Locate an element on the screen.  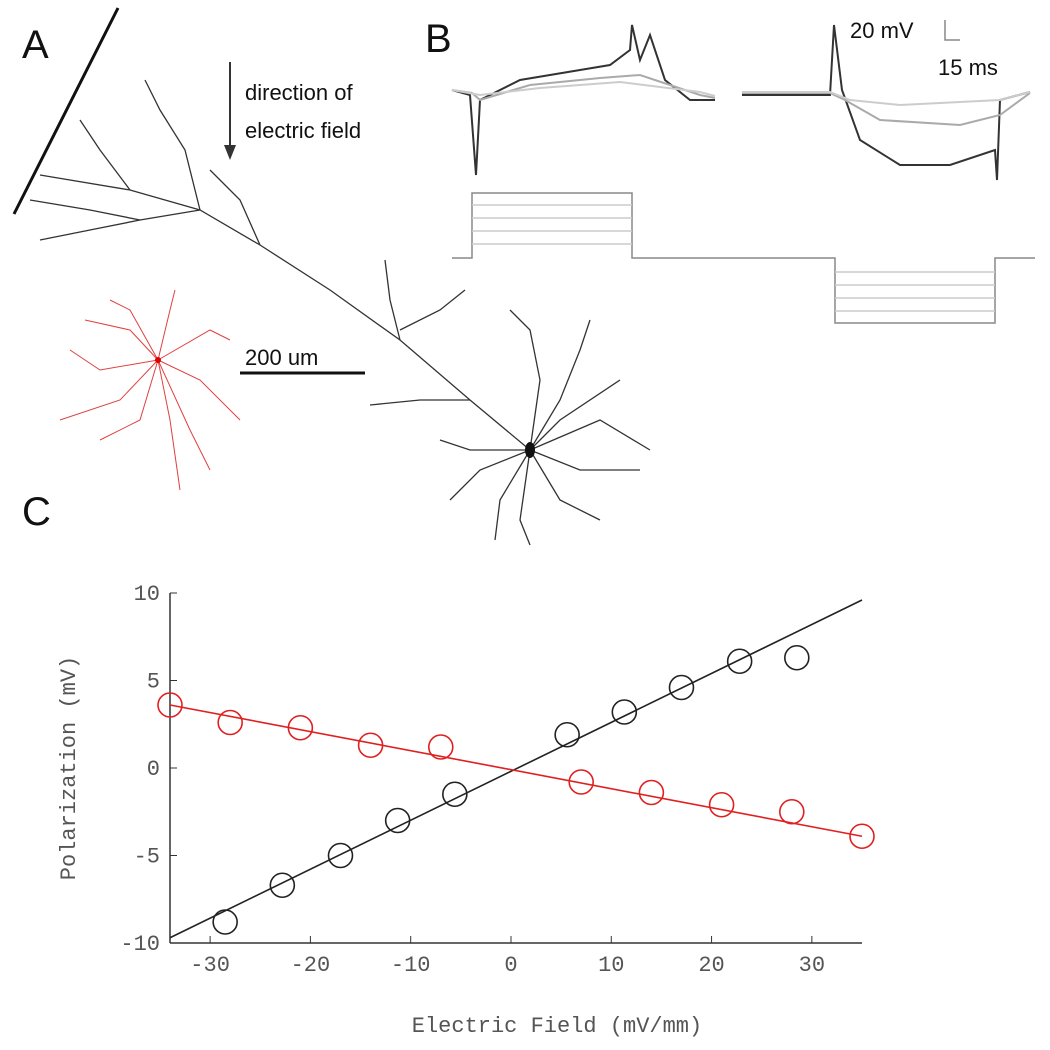
x-tick-label: 20 is located at coordinates (711, 965).